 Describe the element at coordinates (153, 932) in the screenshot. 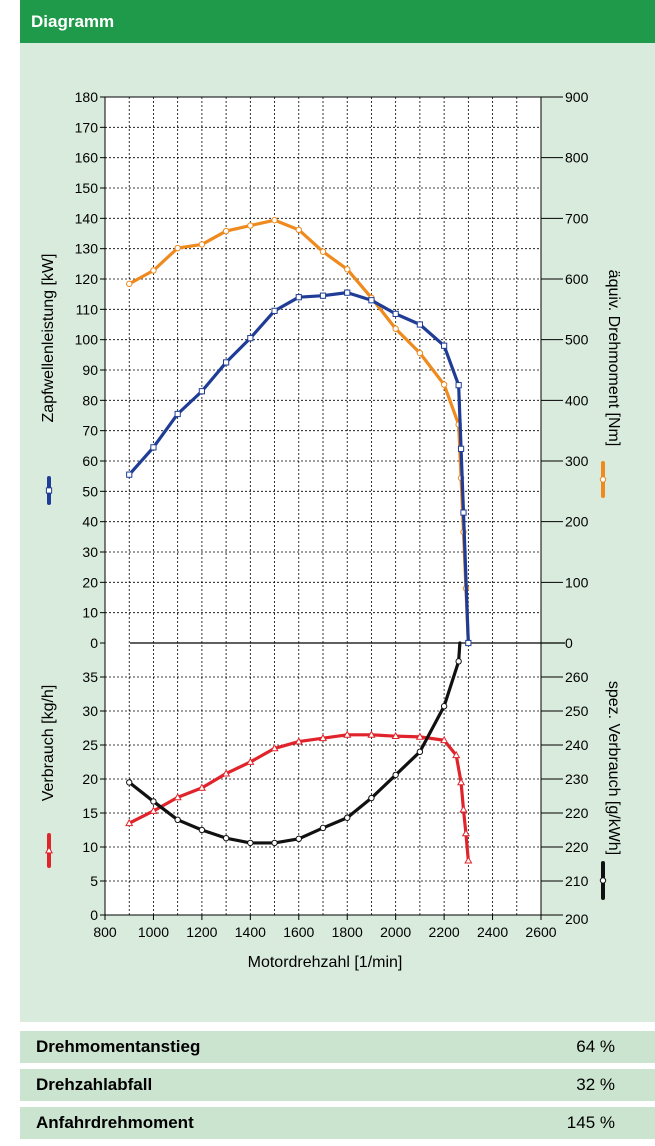

I see `x-tick-label: 1000` at that location.